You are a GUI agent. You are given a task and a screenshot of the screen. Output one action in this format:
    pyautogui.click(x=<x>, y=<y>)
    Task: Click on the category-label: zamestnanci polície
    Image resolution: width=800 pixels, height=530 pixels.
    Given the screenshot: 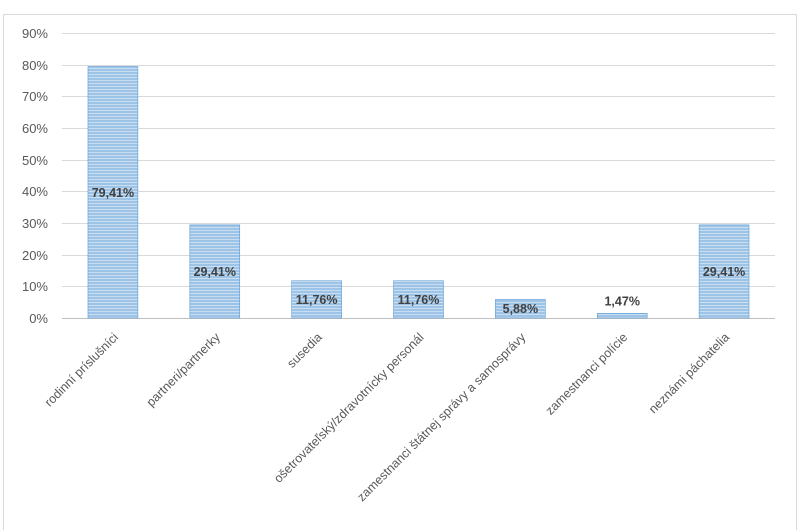 What is the action you would take?
    pyautogui.click(x=587, y=374)
    